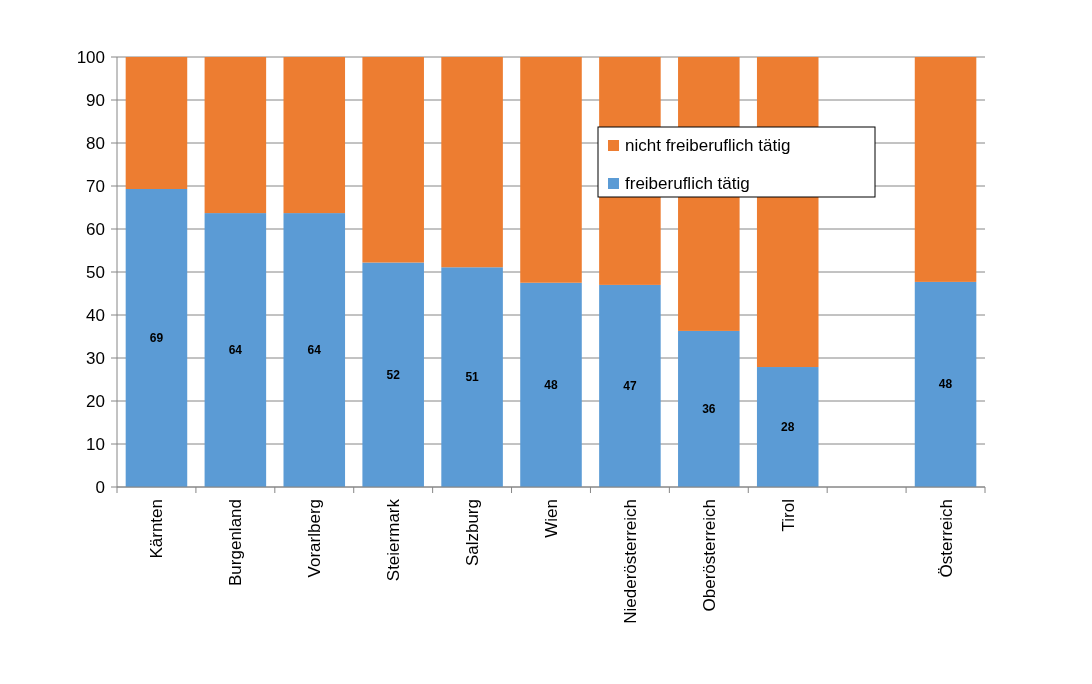 The width and height of the screenshot is (1092, 684). Describe the element at coordinates (95, 358) in the screenshot. I see `y-tick-label: 30` at that location.